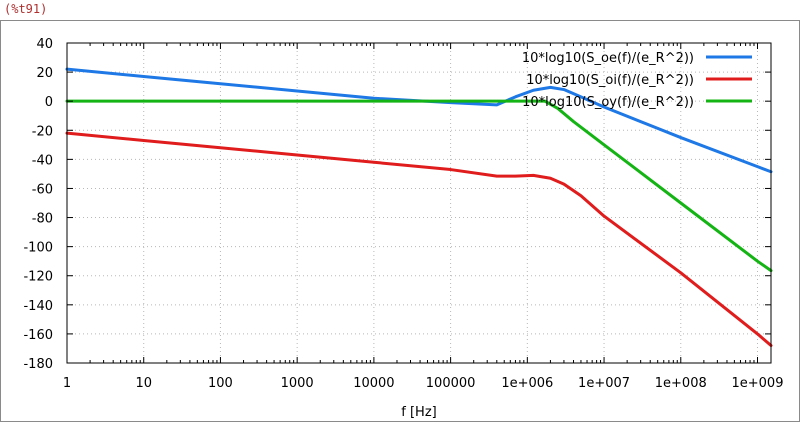 This screenshot has width=802, height=424. What do you see at coordinates (67, 383) in the screenshot?
I see `x-tick-label: 1` at bounding box center [67, 383].